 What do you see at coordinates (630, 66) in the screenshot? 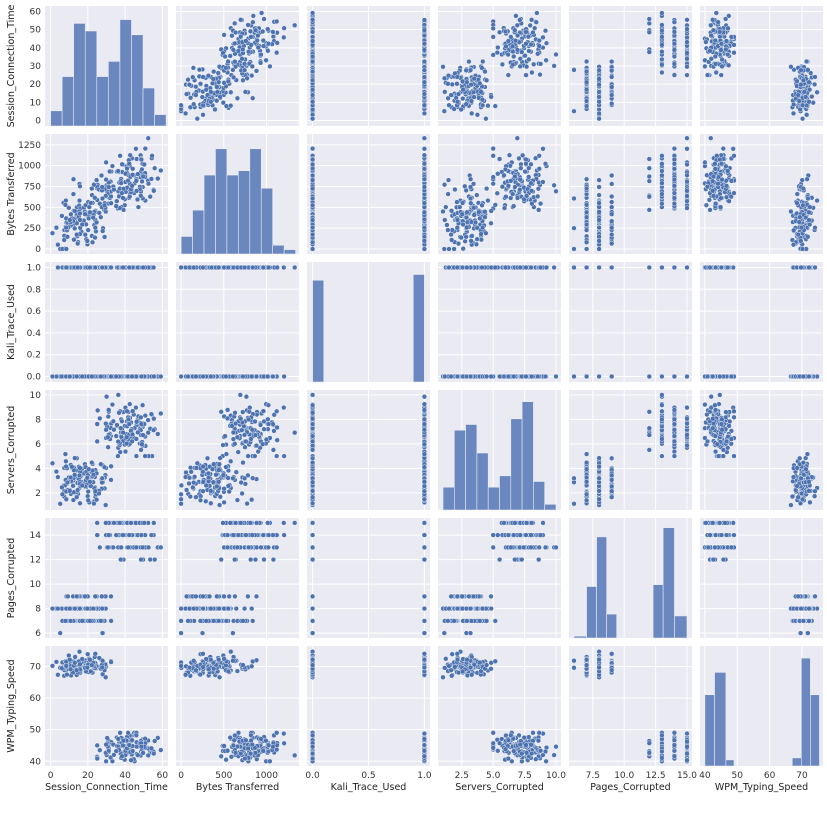
I see `panel-sct-vs-pc` at bounding box center [630, 66].